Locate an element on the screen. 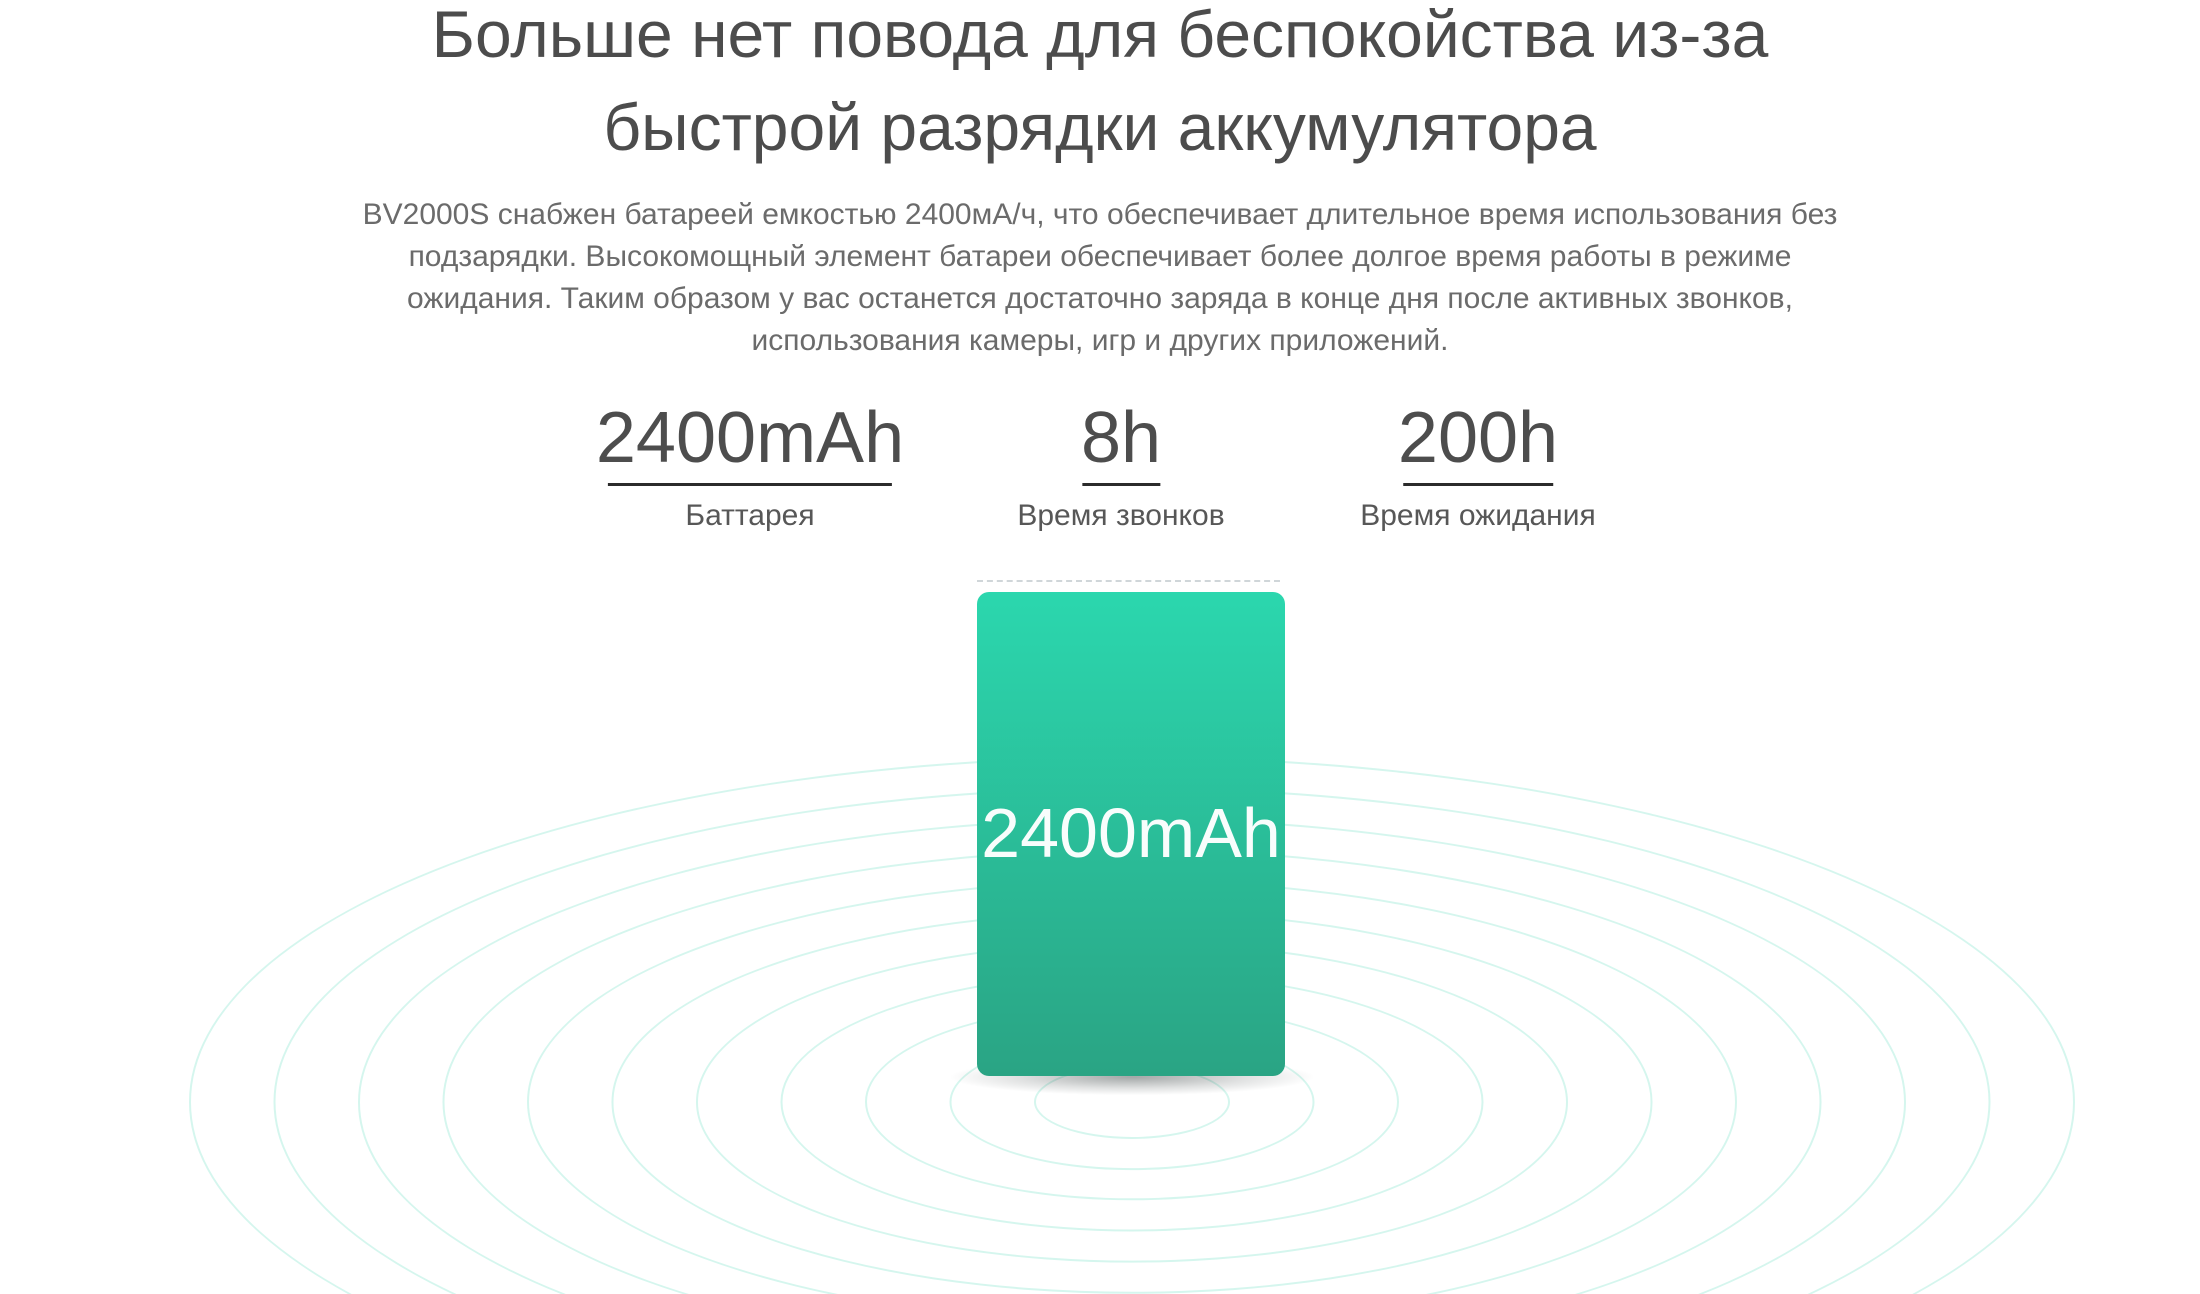 This screenshot has width=2200, height=1294. stat-standby-time-label: Время ожидания is located at coordinates (1478, 515).